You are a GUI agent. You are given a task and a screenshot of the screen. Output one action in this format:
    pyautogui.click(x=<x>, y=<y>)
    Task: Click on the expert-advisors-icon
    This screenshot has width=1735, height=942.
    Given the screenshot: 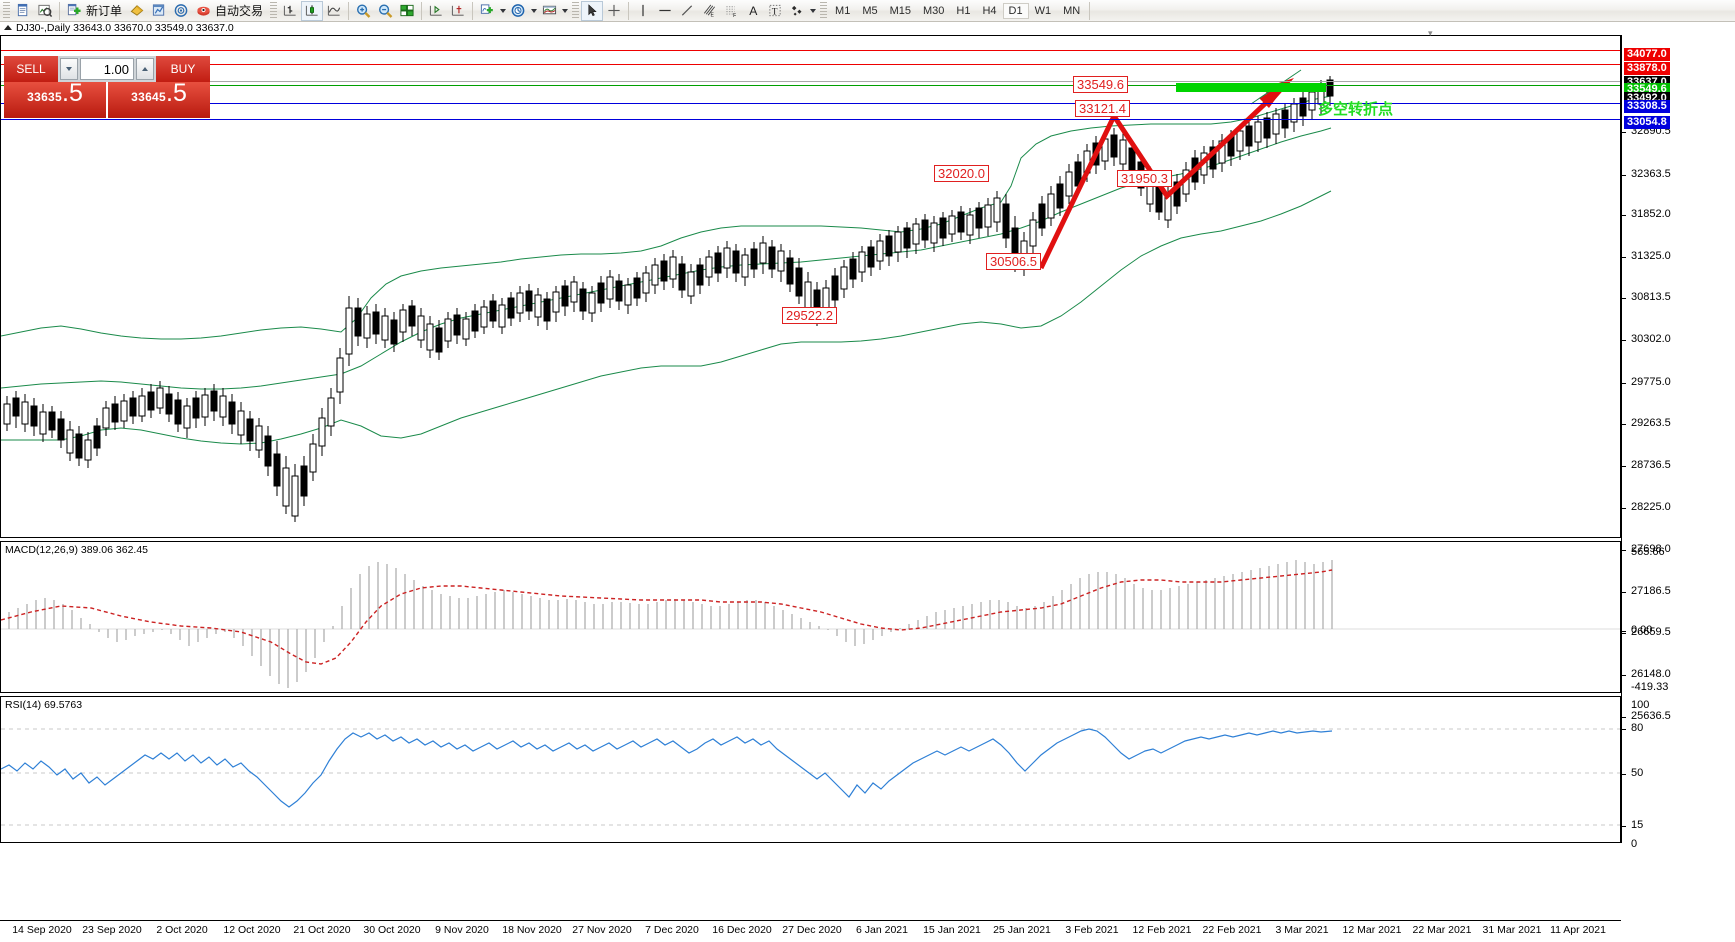 What is the action you would take?
    pyautogui.click(x=137, y=11)
    